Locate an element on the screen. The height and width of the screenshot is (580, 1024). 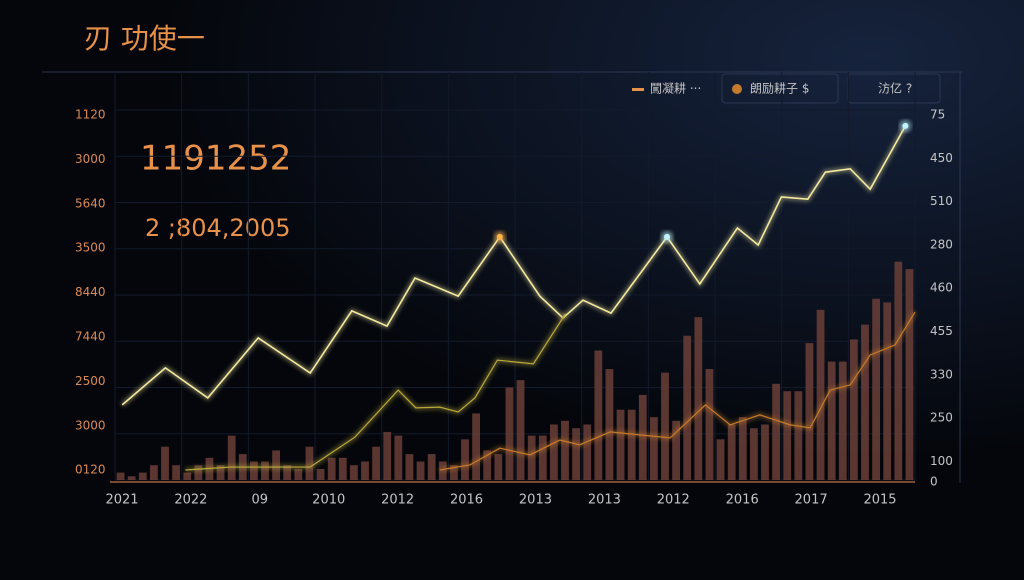
legend-box is located at coordinates (780, 88).